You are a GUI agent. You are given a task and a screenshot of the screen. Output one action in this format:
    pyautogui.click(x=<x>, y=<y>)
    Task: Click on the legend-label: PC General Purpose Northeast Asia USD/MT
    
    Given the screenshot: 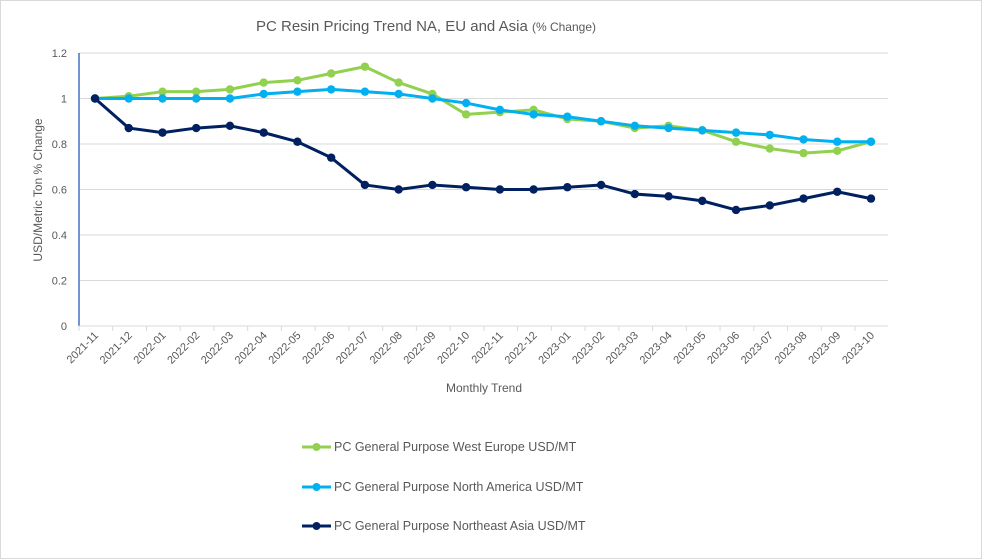 What is the action you would take?
    pyautogui.click(x=460, y=526)
    